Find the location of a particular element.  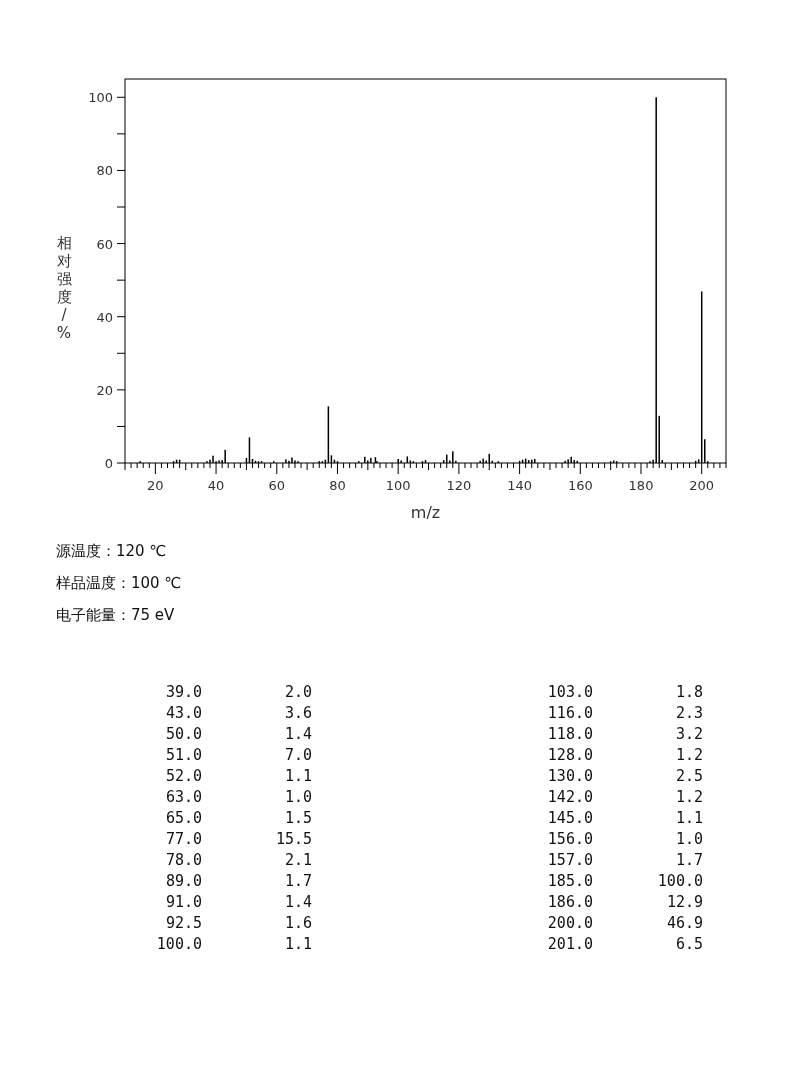

text: 116.0 is located at coordinates (570, 713).